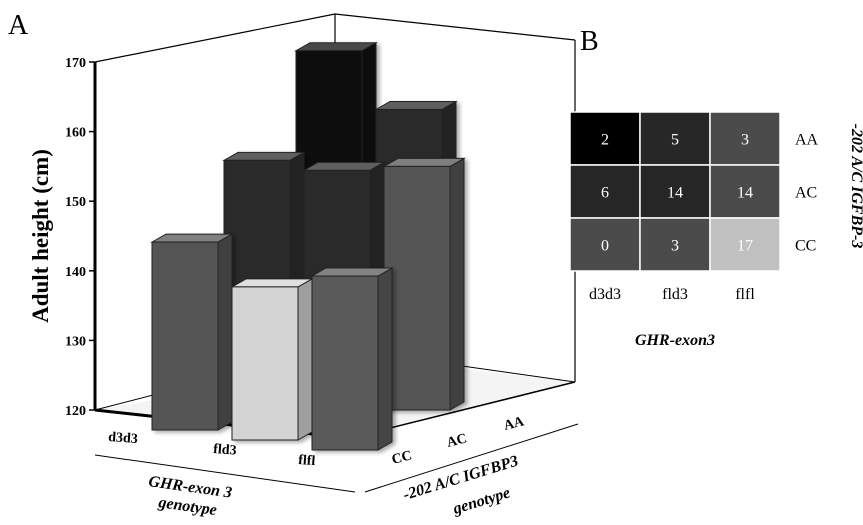  I want to click on y-axis-title: Adult height (cm), so click(40, 236).